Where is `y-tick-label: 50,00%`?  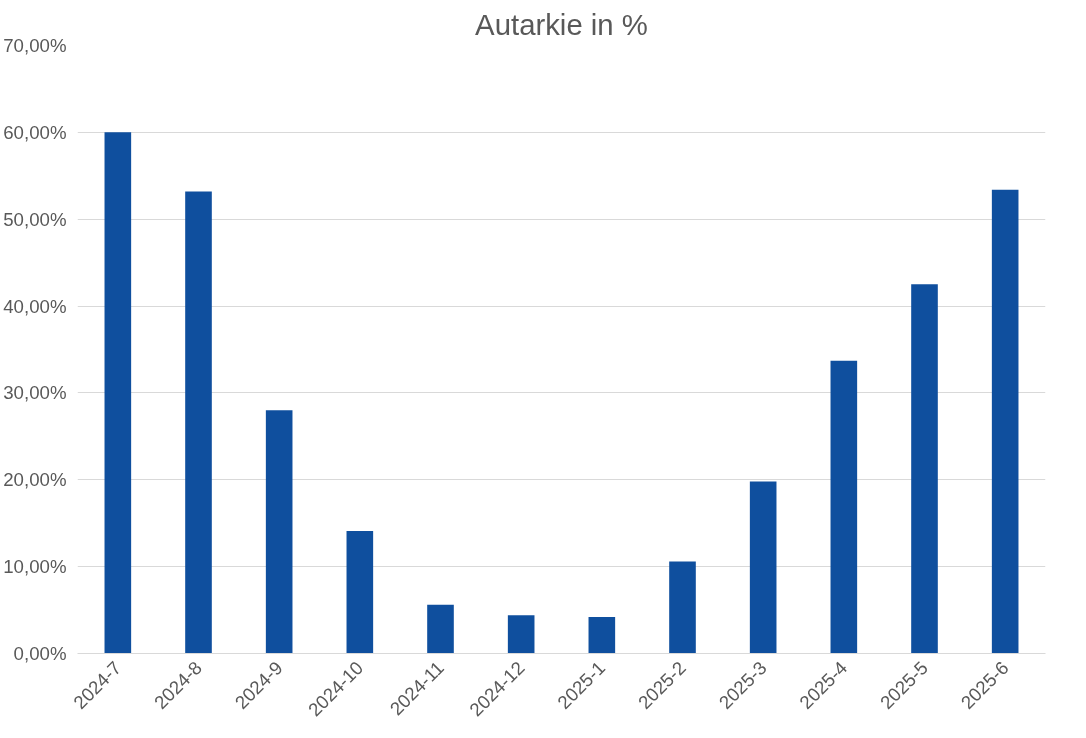 y-tick-label: 50,00% is located at coordinates (35, 219).